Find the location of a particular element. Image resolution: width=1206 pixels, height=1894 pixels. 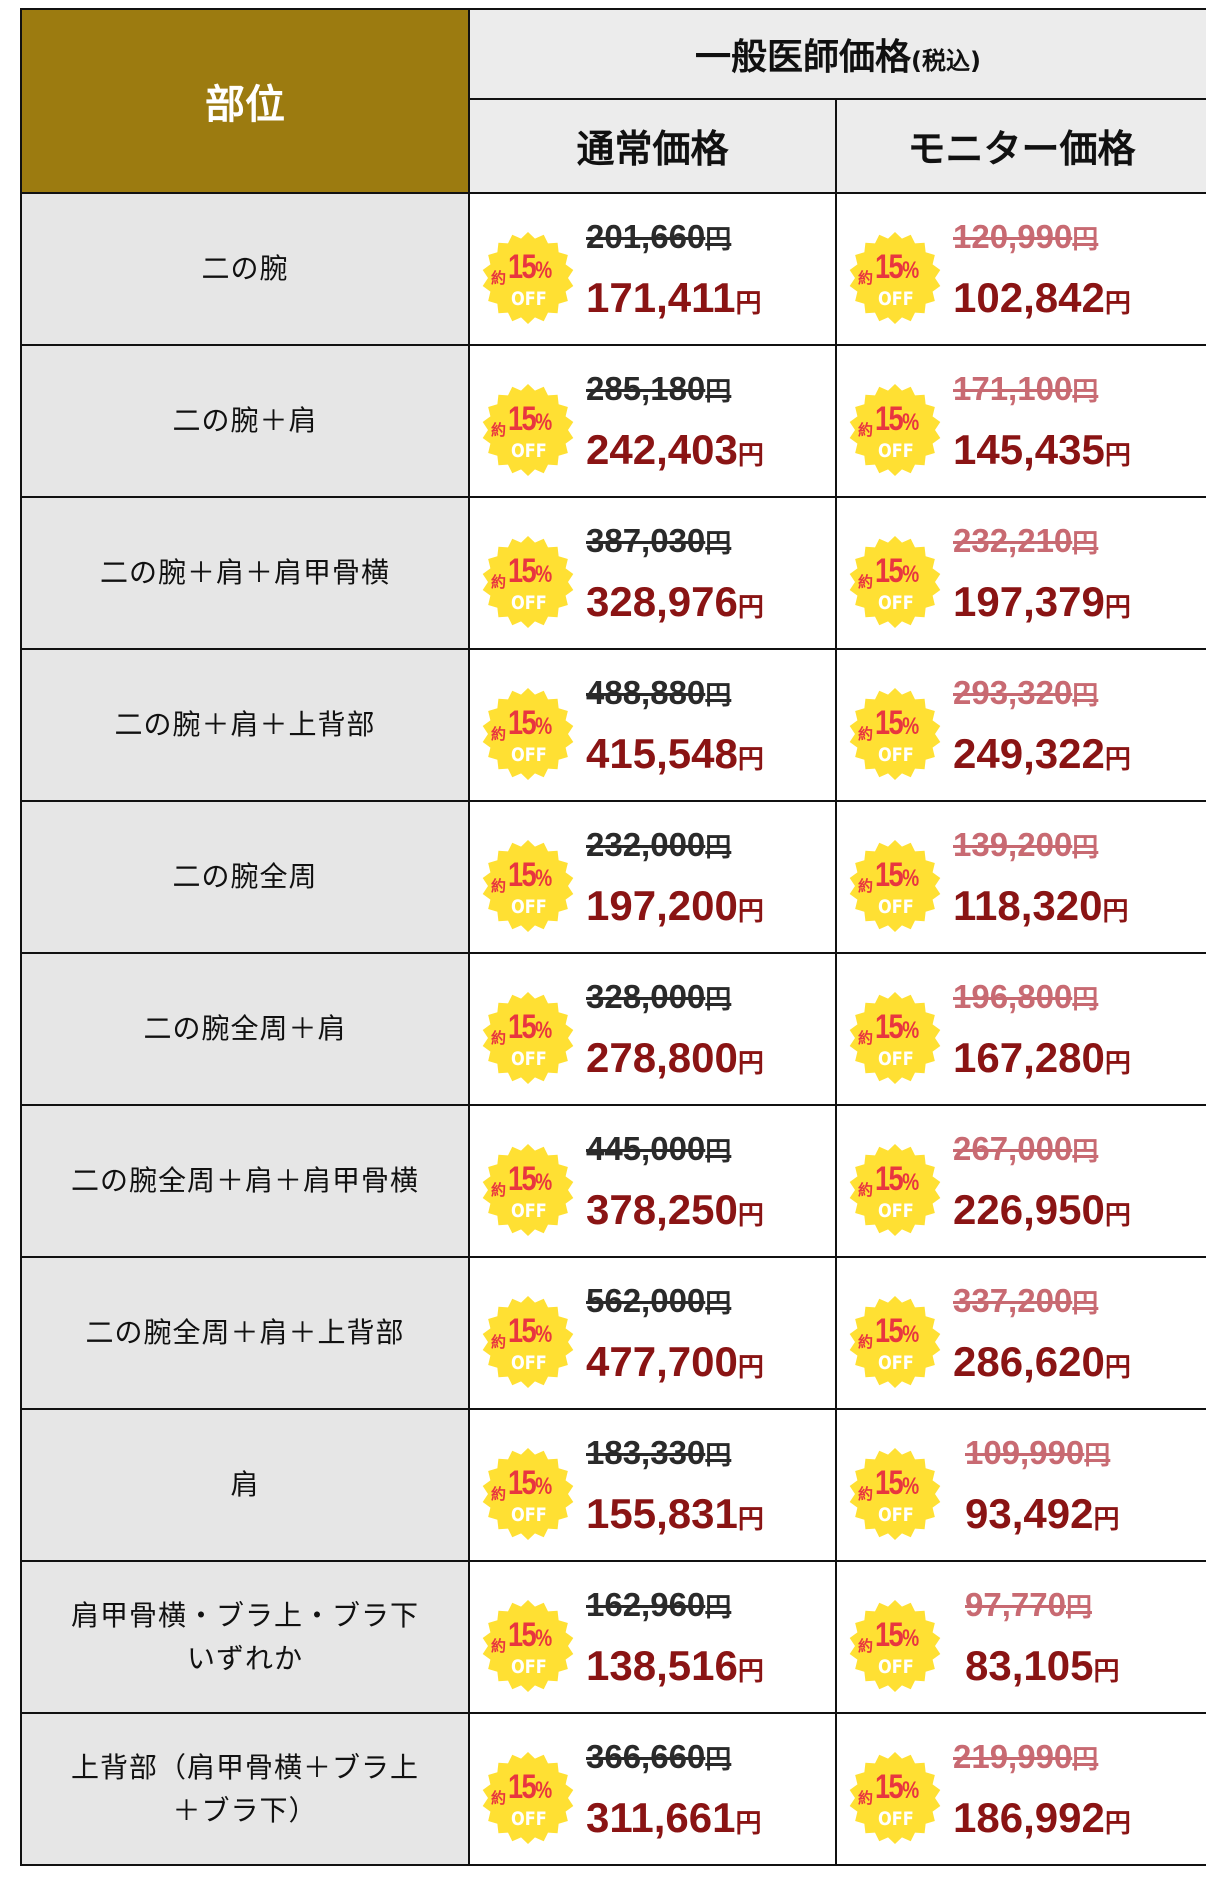

monitor-new: 93,492 is located at coordinates (1029, 1513).